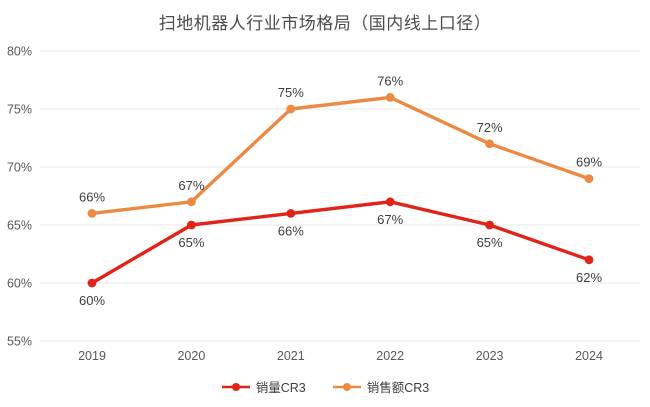  Describe the element at coordinates (325, 386) in the screenshot. I see `chart-legend: 销量CR3 销售额CR3` at that location.